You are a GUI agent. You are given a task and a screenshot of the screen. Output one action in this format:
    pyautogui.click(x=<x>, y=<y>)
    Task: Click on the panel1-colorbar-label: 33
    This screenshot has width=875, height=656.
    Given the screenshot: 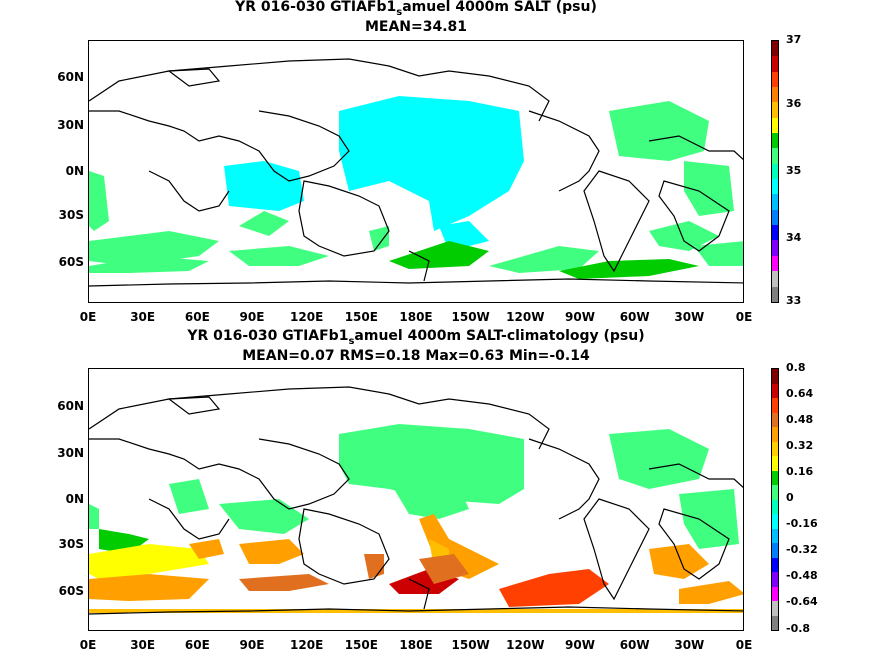 What is the action you would take?
    pyautogui.click(x=794, y=300)
    